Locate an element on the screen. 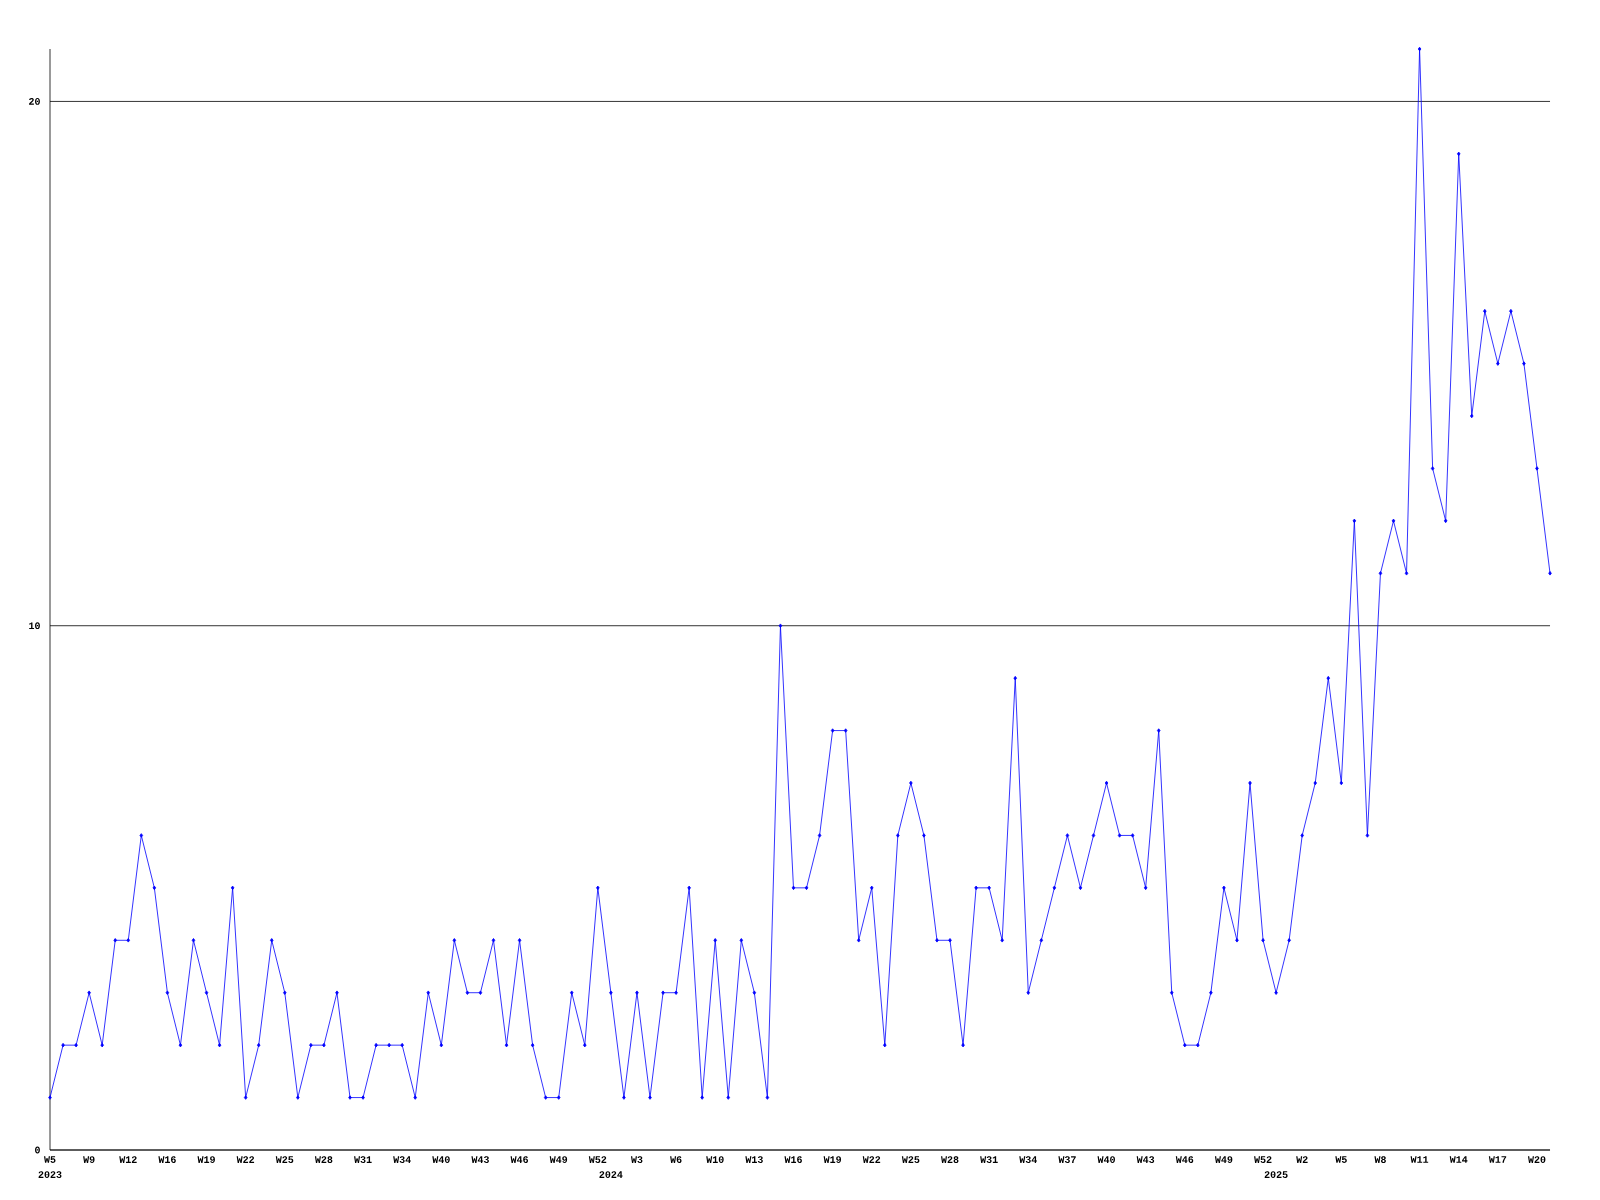 The image size is (1600, 1200). x-tick-label: W14 is located at coordinates (1458, 1159).